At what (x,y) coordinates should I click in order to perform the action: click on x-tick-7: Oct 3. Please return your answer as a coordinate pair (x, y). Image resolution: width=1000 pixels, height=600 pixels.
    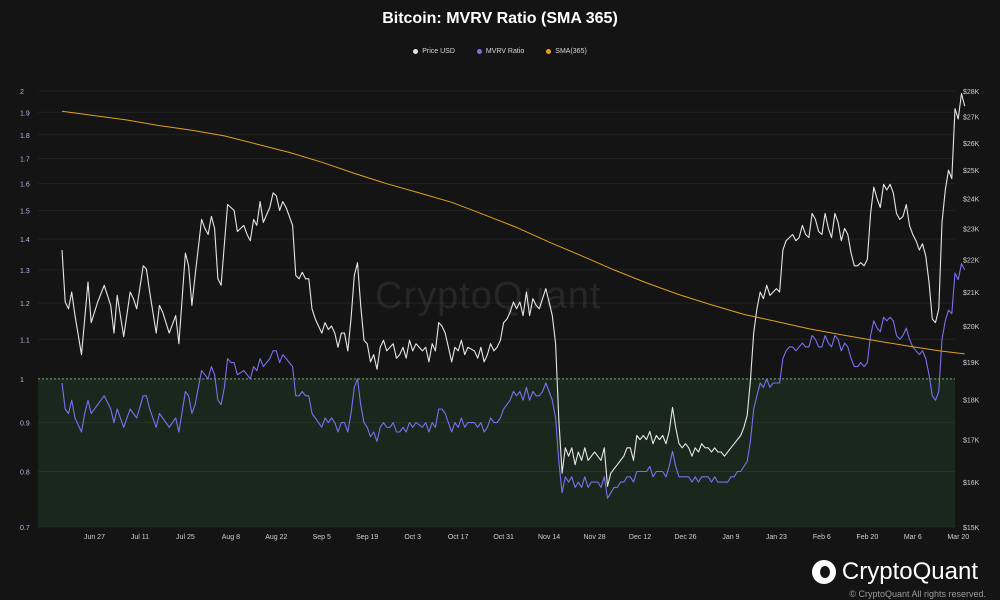
    Looking at the image, I should click on (412, 537).